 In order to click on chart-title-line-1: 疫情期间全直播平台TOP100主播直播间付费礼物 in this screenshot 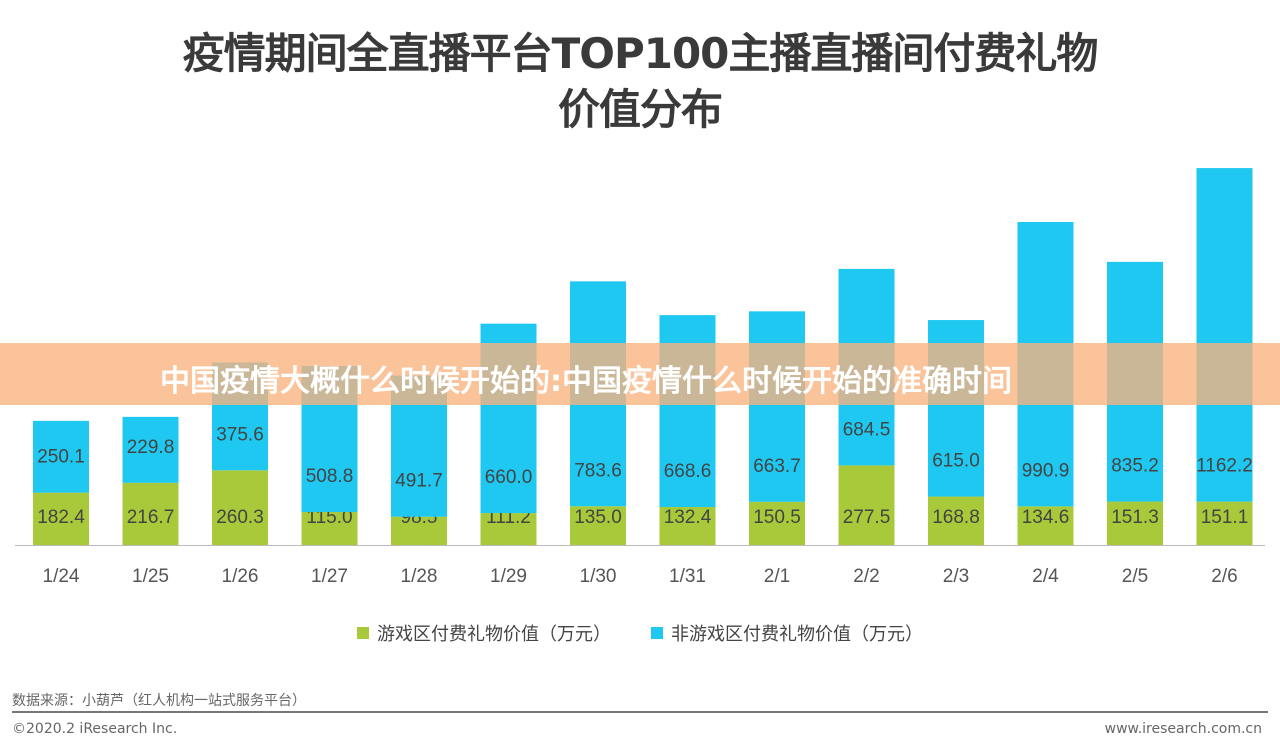, I will do `click(640, 53)`.